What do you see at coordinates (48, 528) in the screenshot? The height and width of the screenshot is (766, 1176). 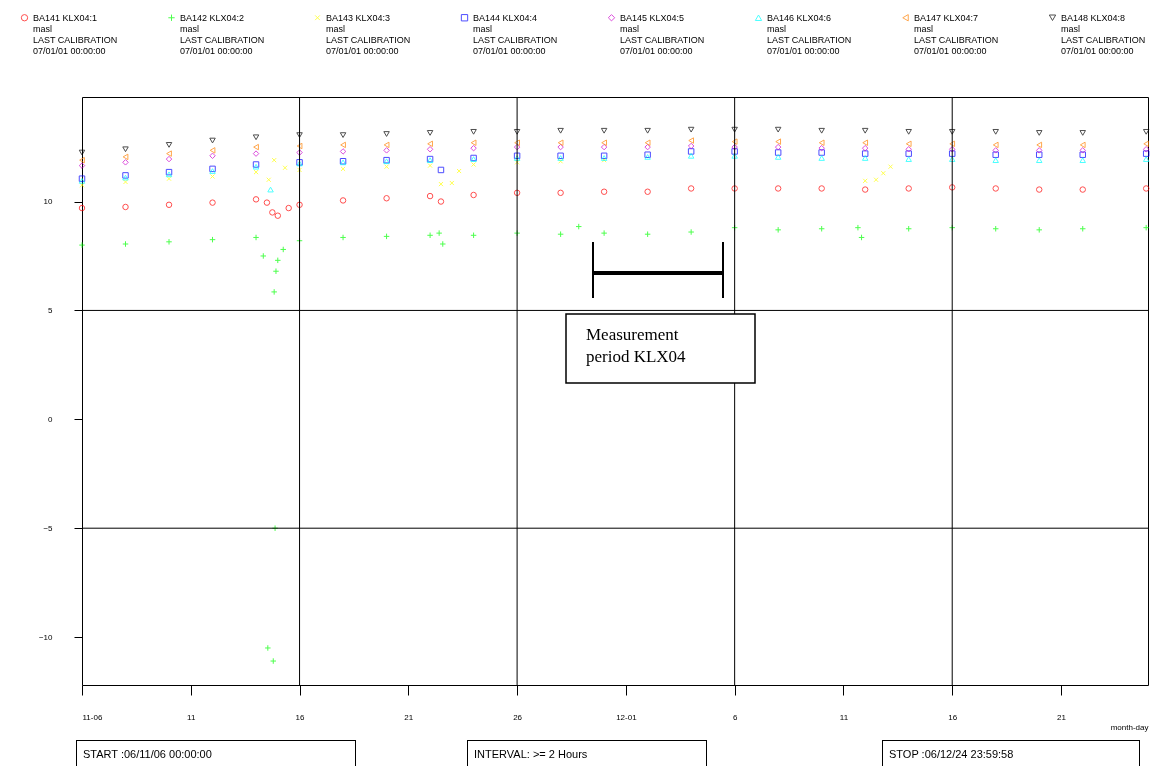 I see `y-tick-label: −5` at bounding box center [48, 528].